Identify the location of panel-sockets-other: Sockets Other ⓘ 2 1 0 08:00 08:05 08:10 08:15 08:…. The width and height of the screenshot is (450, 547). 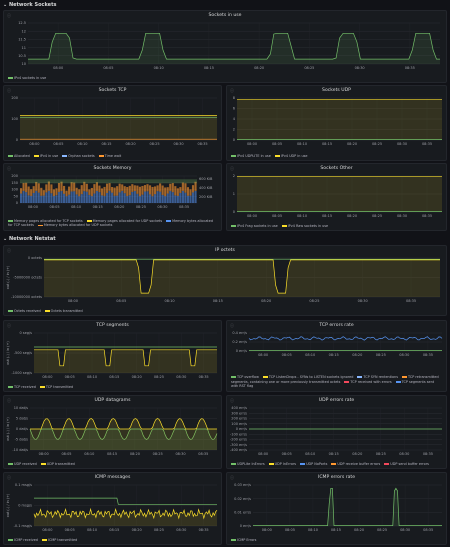
(336, 197).